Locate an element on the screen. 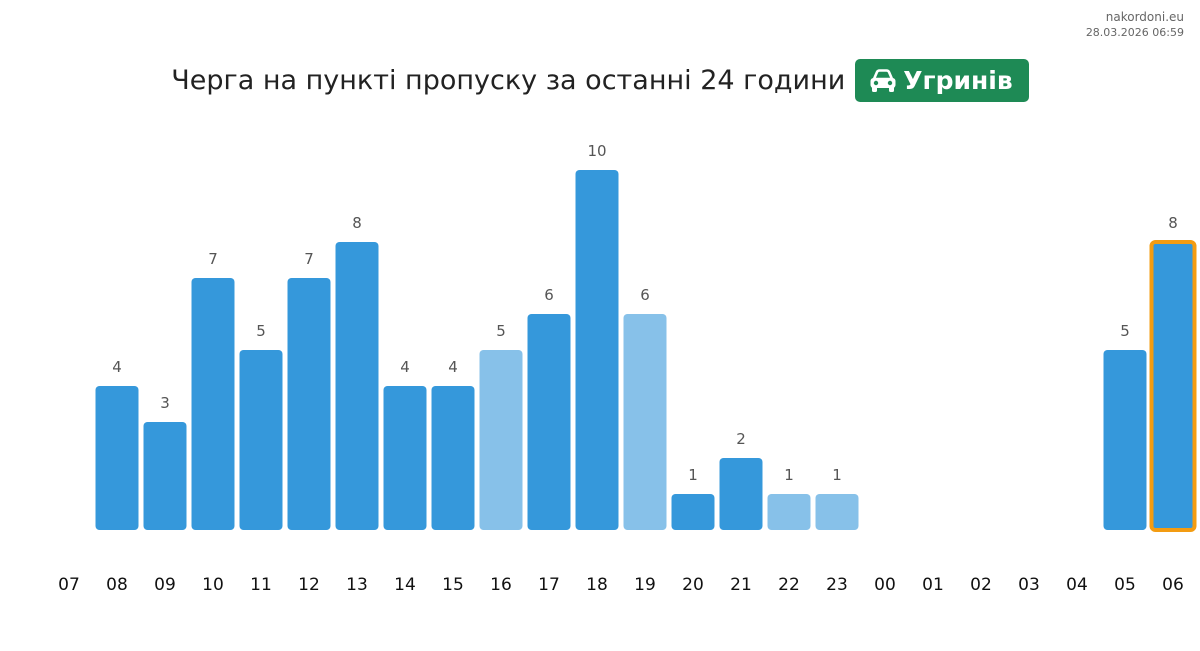  x-tick-08: 08 is located at coordinates (117, 585).